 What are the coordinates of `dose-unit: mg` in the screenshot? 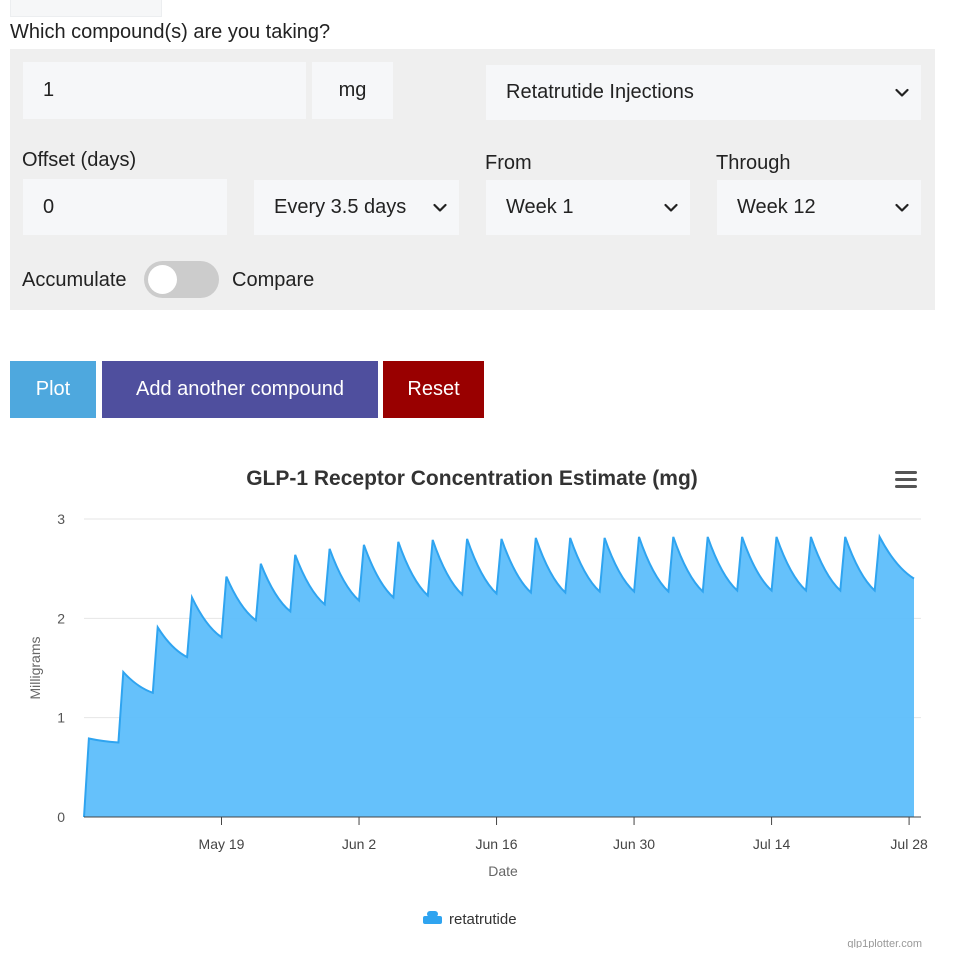 It's located at (352, 90).